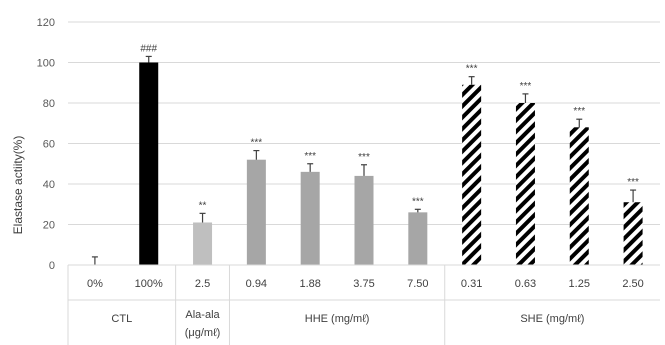 The height and width of the screenshot is (345, 665). Describe the element at coordinates (203, 243) in the screenshot. I see `bar-2.5` at that location.